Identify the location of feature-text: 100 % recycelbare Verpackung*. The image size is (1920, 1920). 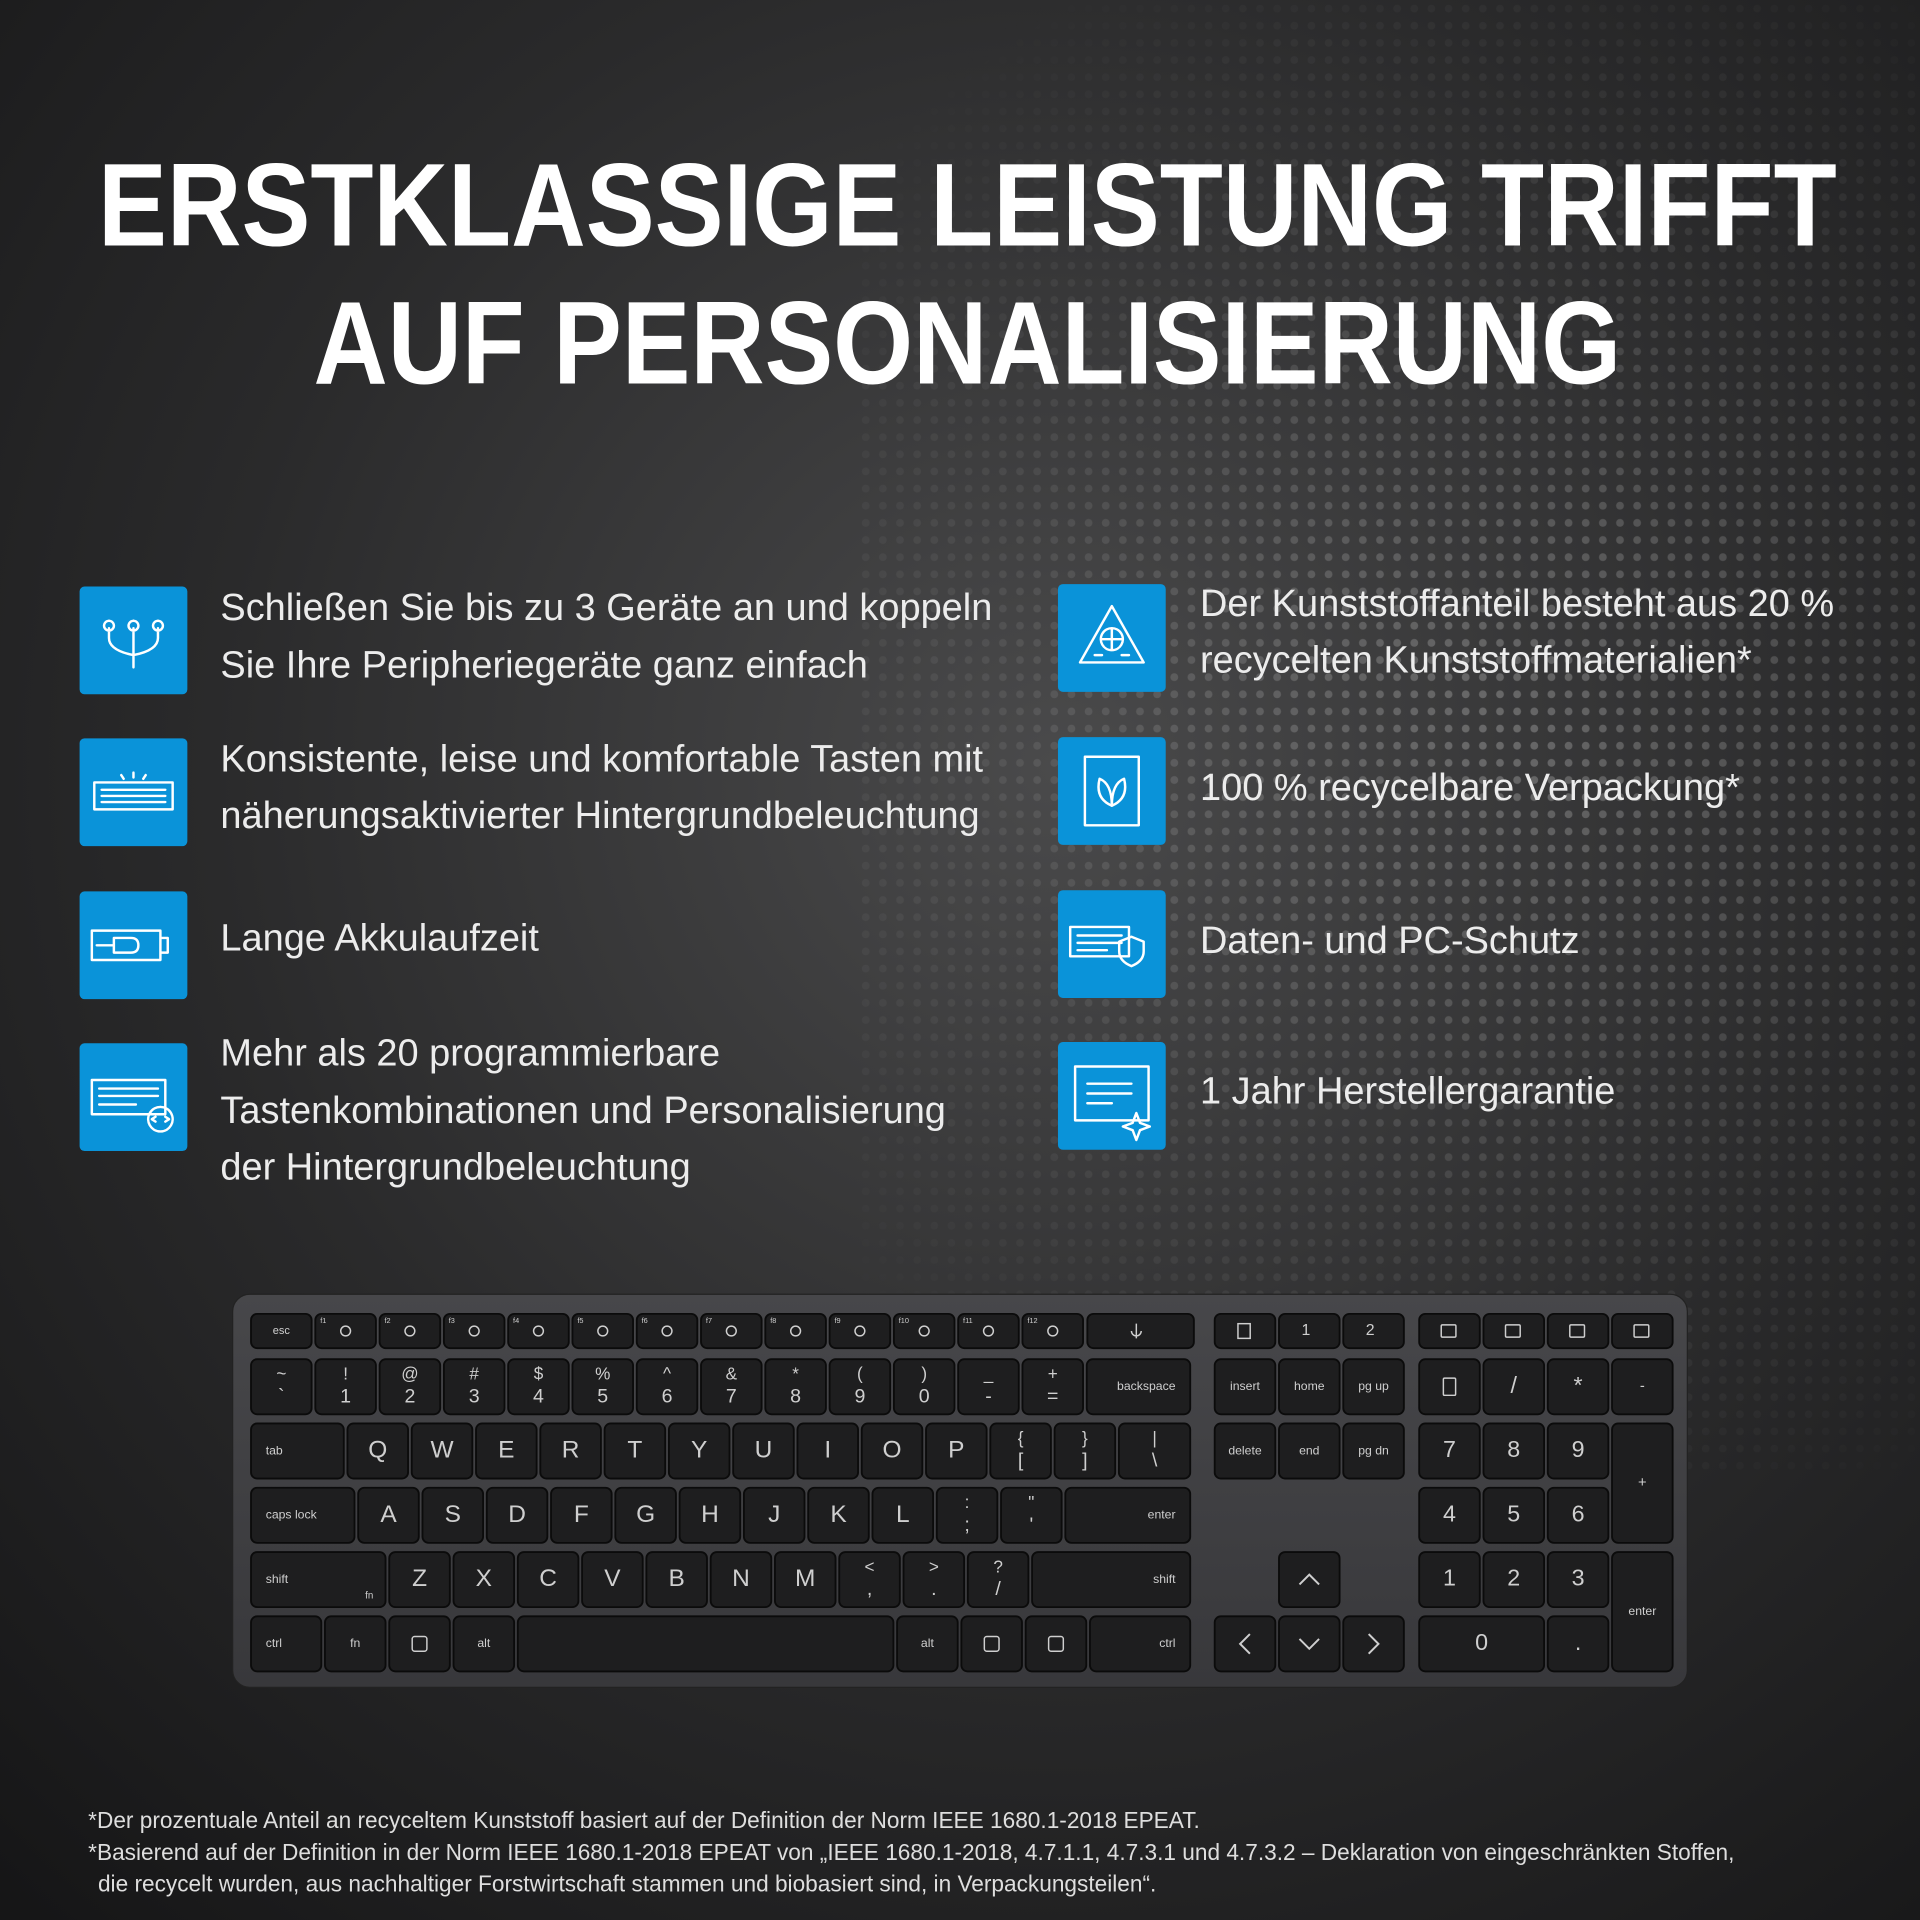
(1470, 788).